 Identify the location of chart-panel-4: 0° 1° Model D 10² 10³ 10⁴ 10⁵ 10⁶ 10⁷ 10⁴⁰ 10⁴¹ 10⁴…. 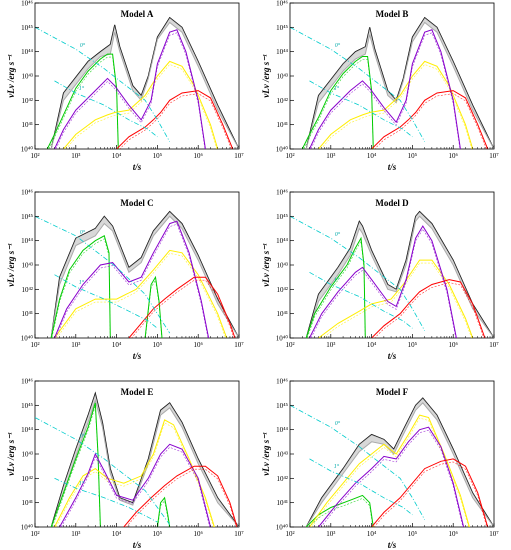
(380, 275).